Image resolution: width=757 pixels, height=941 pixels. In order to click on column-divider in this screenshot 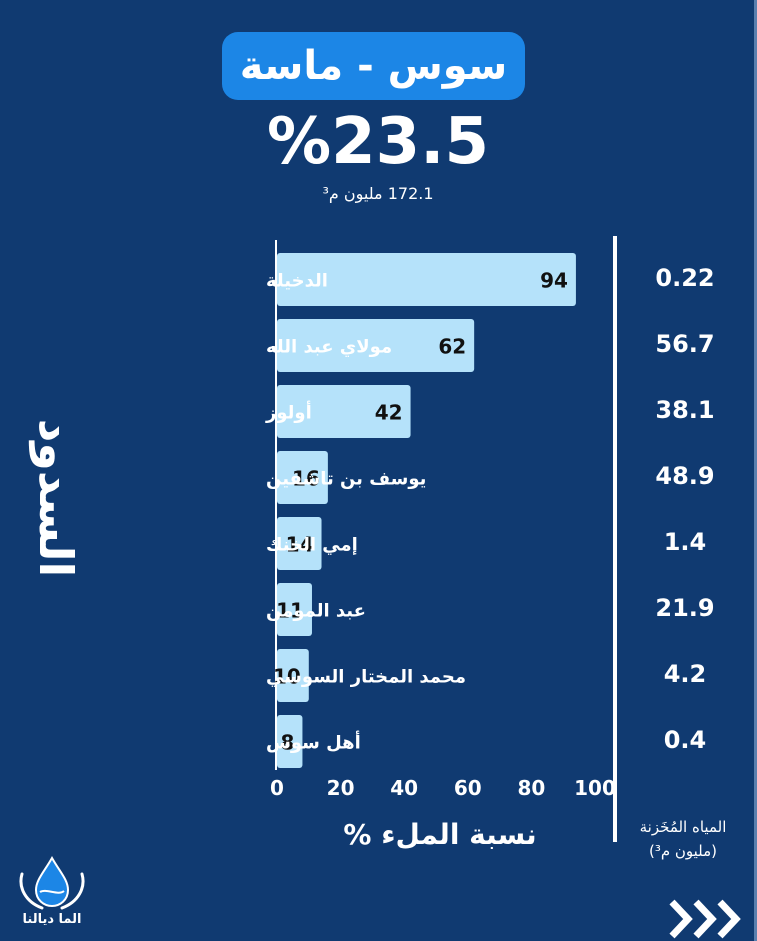, I will do `click(615, 539)`.